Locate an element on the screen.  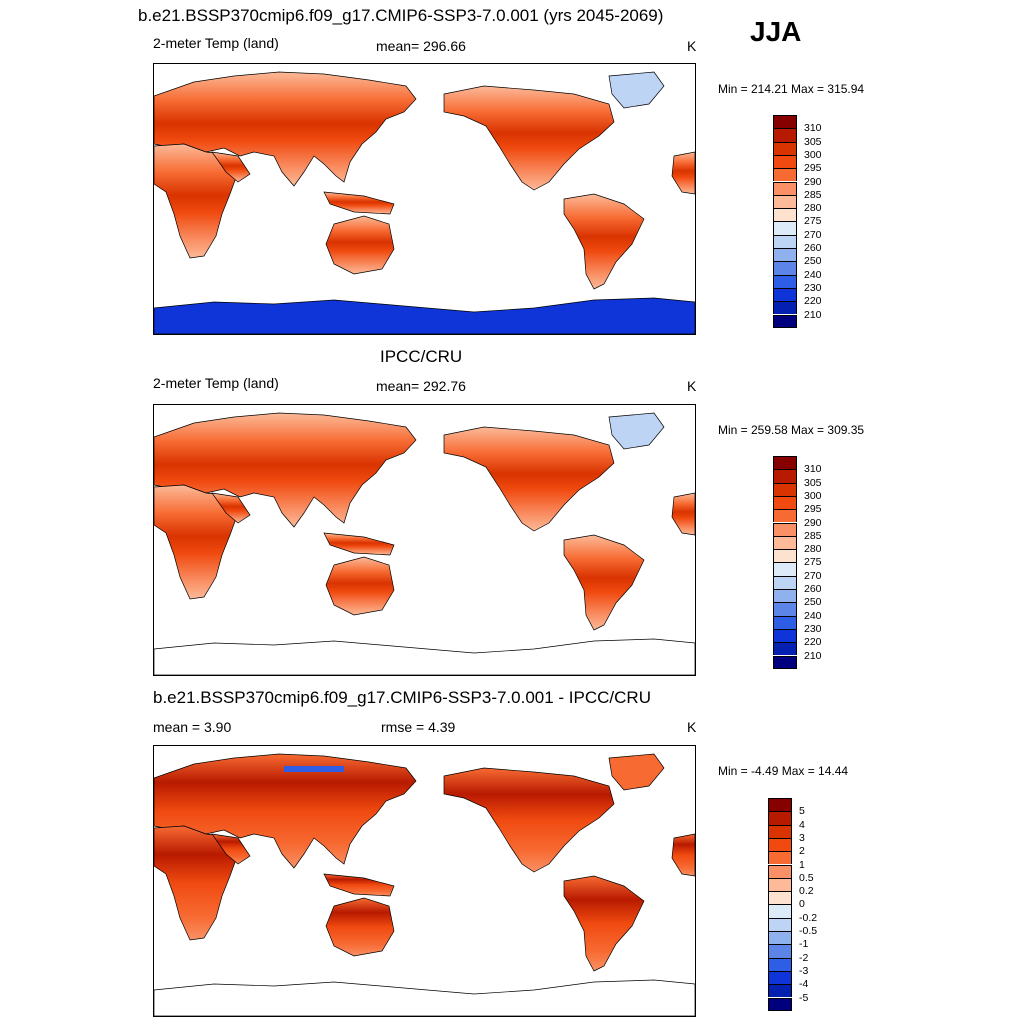
colorbar-label: 4 is located at coordinates (802, 824).